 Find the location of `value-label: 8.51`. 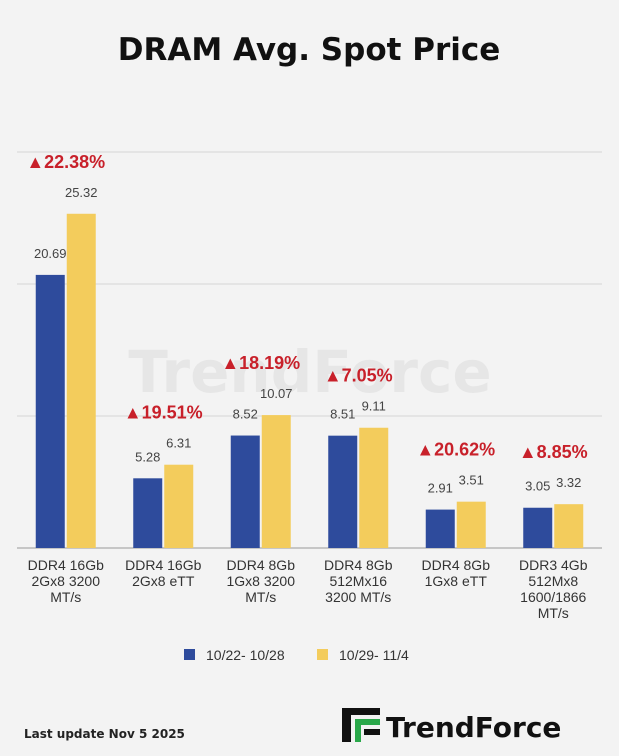

value-label: 8.51 is located at coordinates (342, 414).